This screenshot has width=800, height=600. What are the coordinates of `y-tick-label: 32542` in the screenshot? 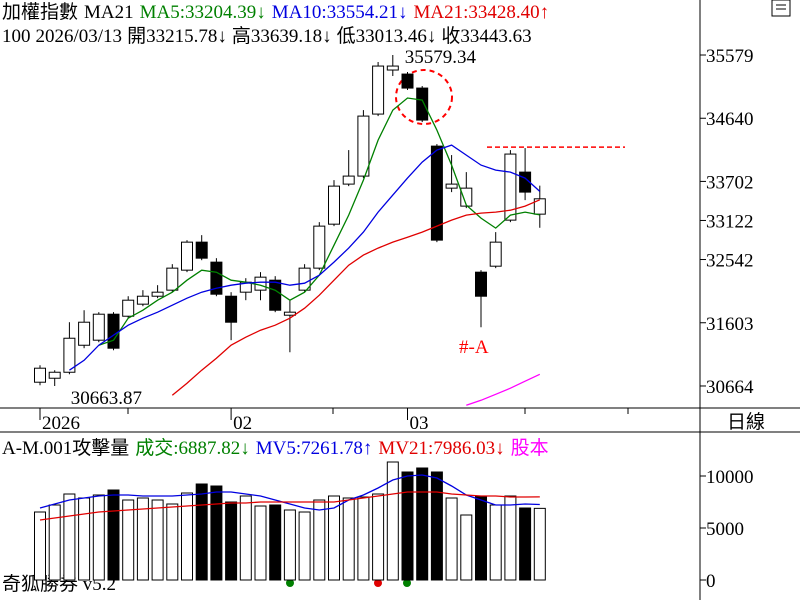 It's located at (730, 261).